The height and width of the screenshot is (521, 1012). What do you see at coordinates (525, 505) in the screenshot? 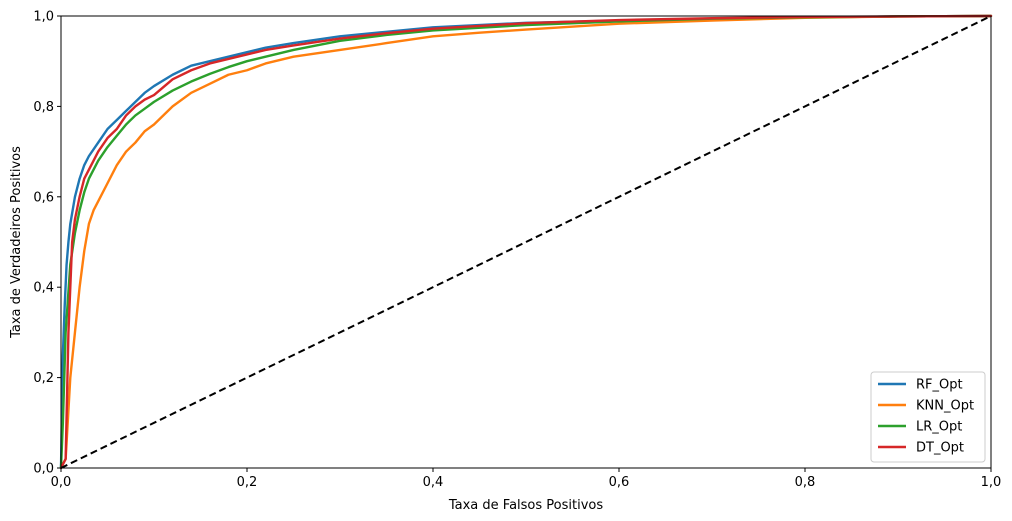
I see `x-axis-label: Taxa de Falsos Positivos` at bounding box center [525, 505].